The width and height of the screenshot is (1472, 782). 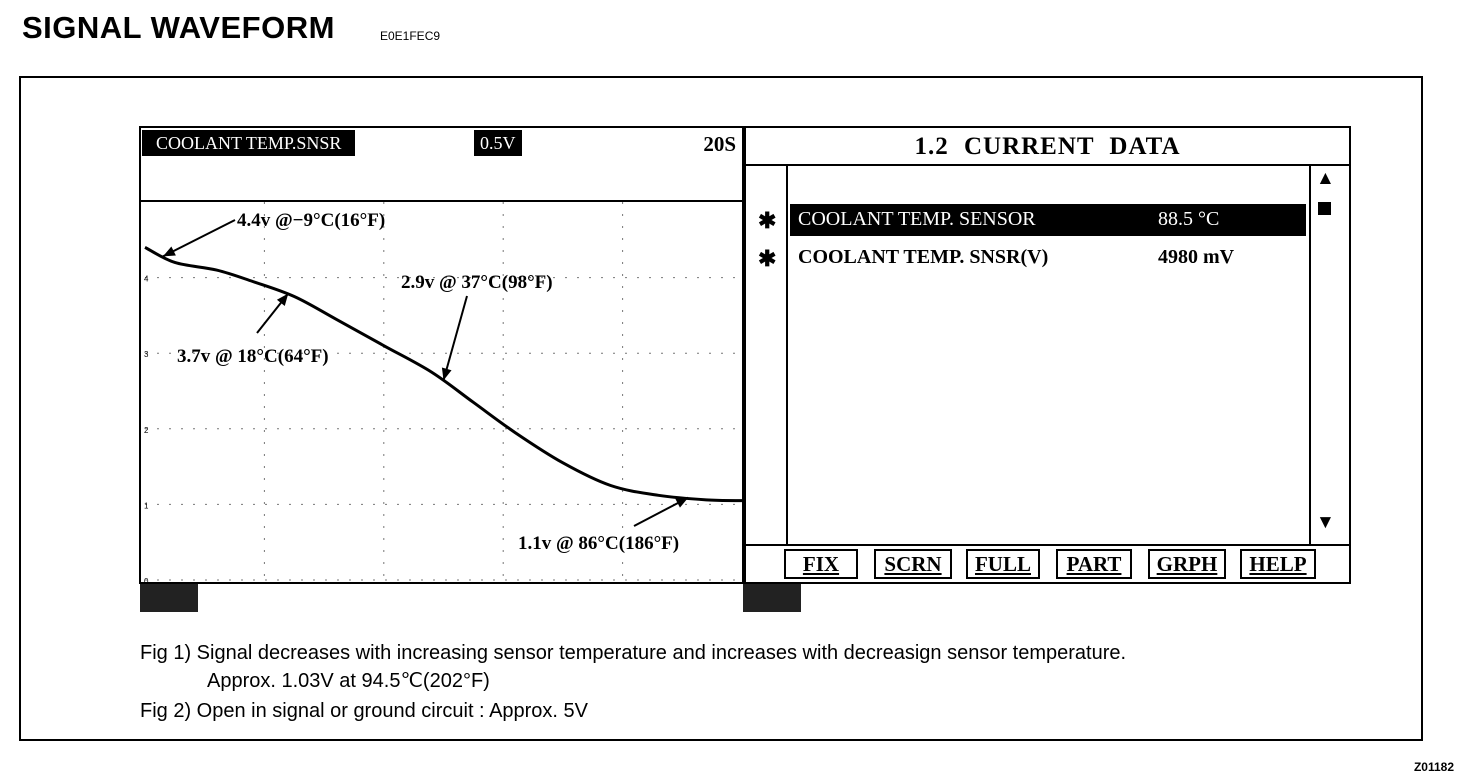 I want to click on scrollbar-divider, so click(x=1310, y=355).